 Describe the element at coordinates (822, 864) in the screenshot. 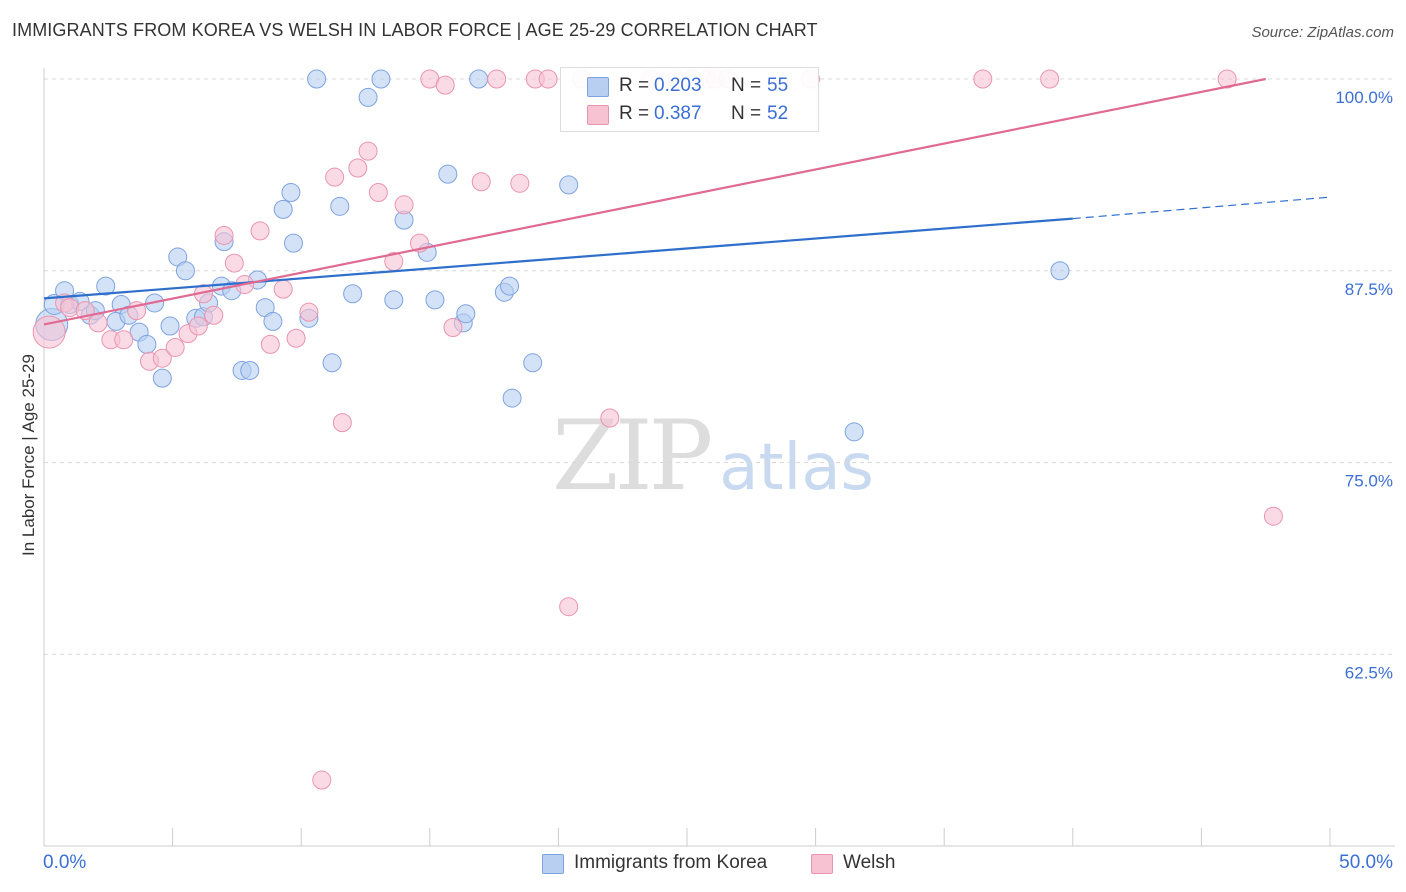

I see `legend-welsh-swatch` at that location.